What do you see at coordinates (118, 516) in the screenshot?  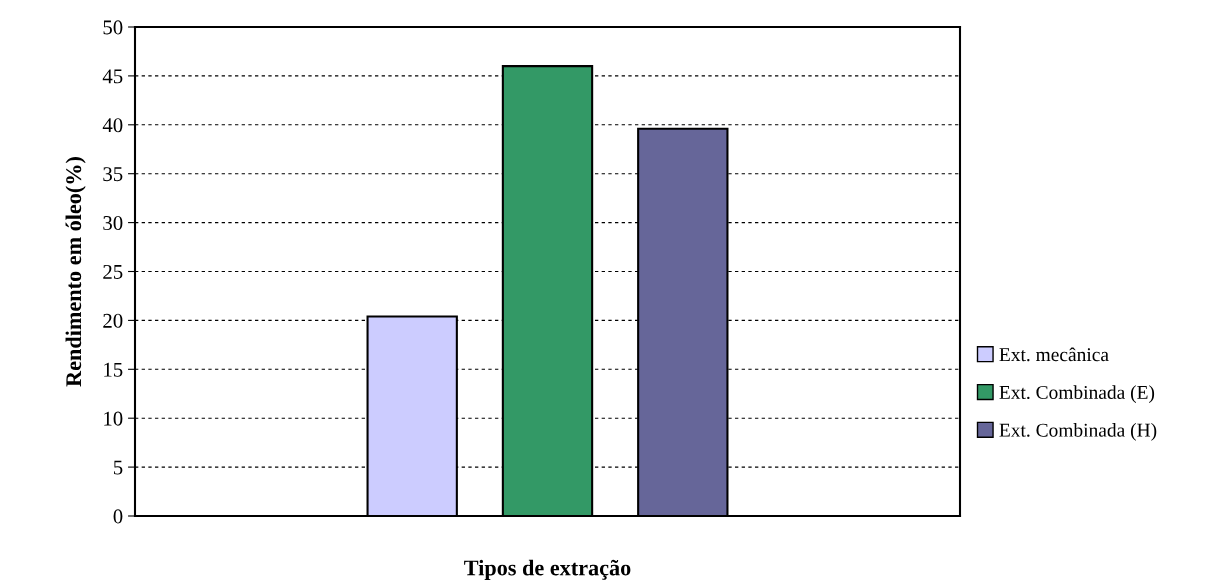 I see `y-tick-label: 0` at bounding box center [118, 516].